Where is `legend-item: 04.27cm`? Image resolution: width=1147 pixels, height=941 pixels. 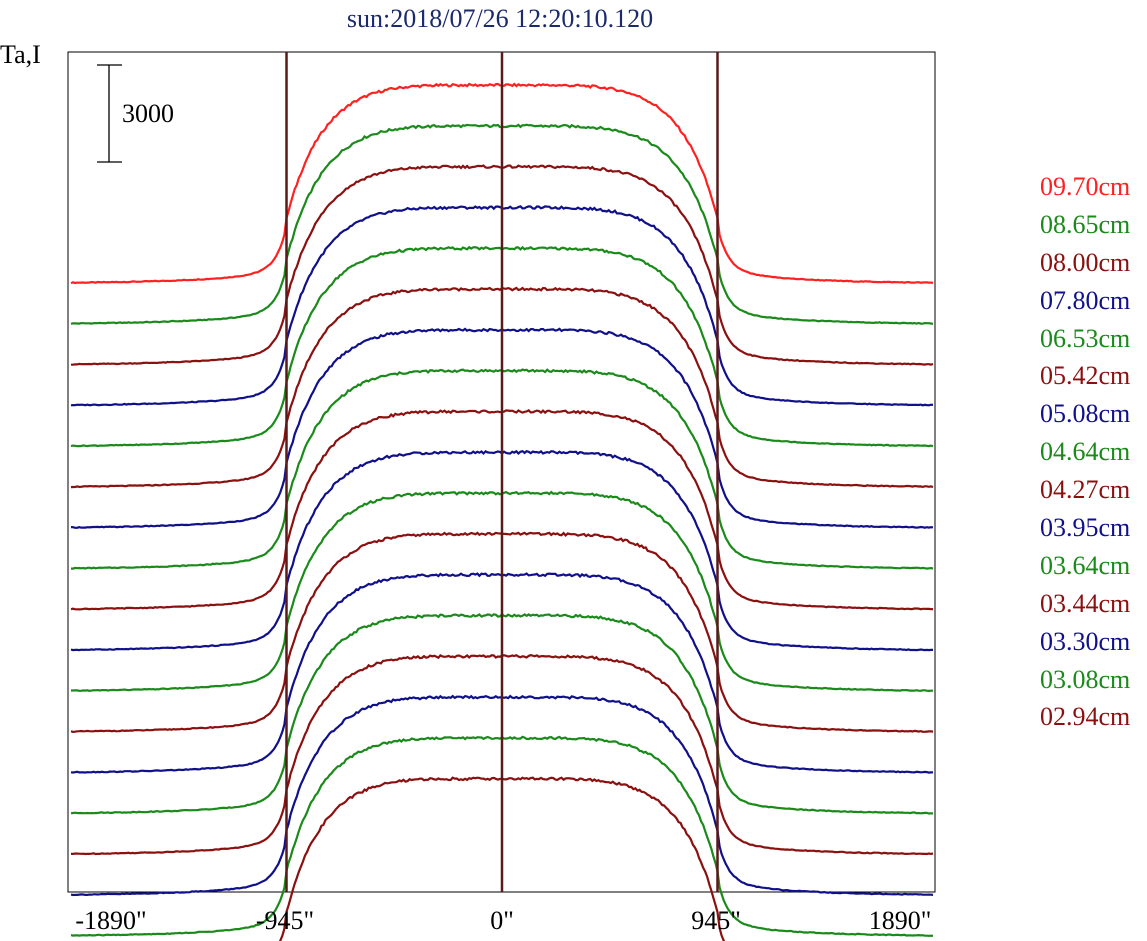 legend-item: 04.27cm is located at coordinates (1085, 490).